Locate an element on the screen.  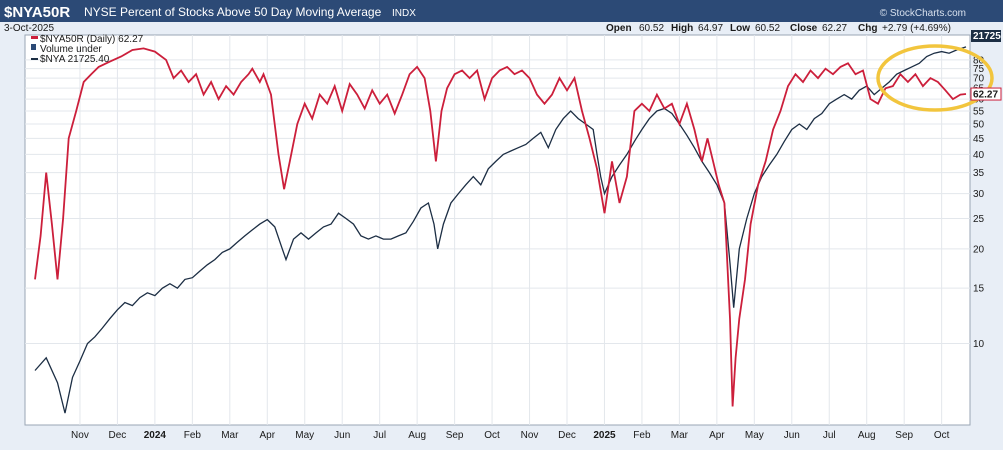
y-tick-label: 10 is located at coordinates (979, 344).